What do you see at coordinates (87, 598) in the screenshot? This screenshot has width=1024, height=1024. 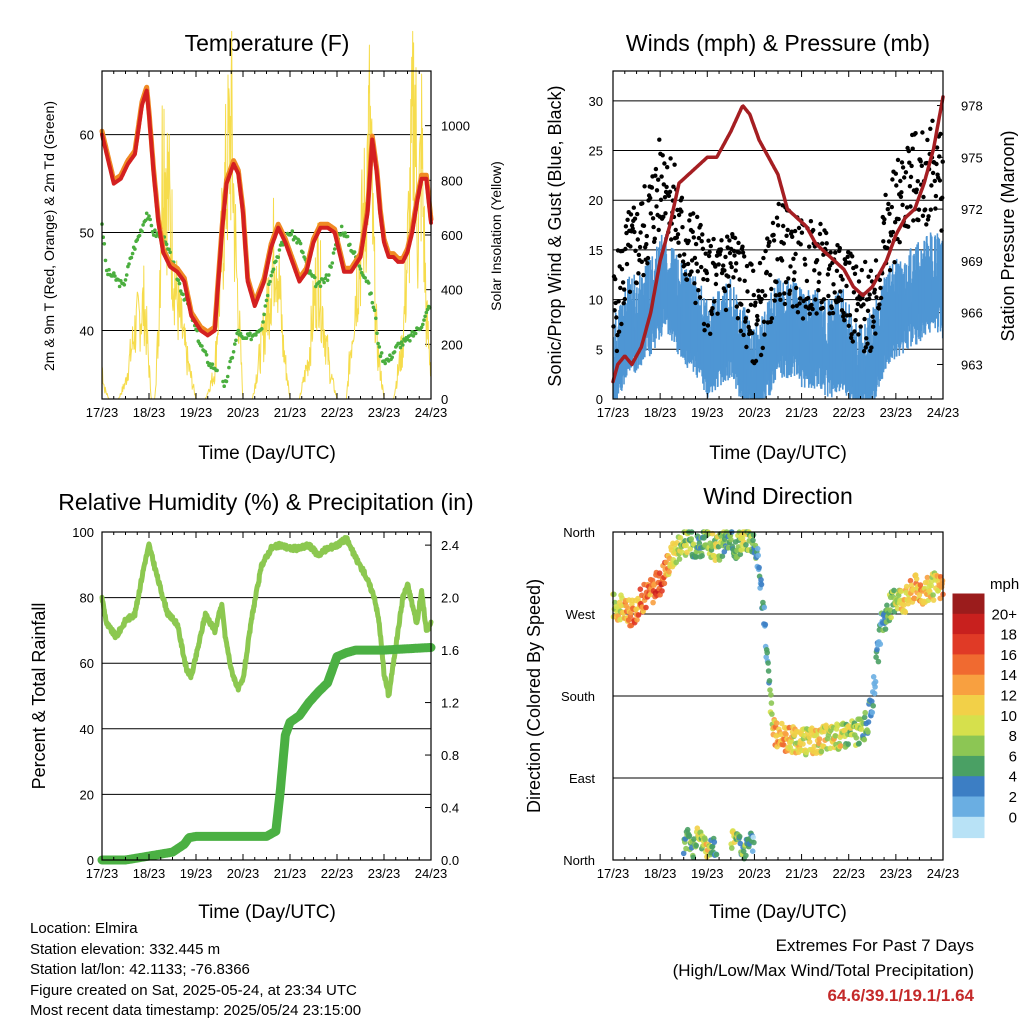 I see `y-tick-label: 80` at bounding box center [87, 598].